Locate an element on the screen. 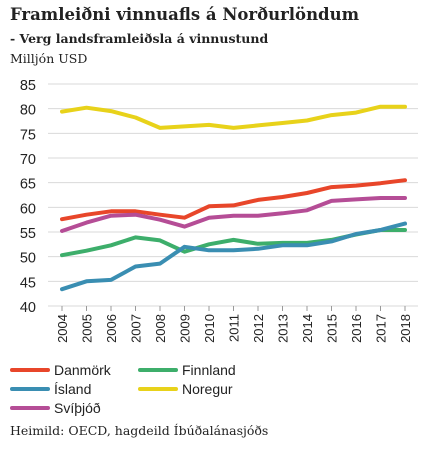 The width and height of the screenshot is (443, 454). y-tick-label-75: 75 is located at coordinates (28, 135).